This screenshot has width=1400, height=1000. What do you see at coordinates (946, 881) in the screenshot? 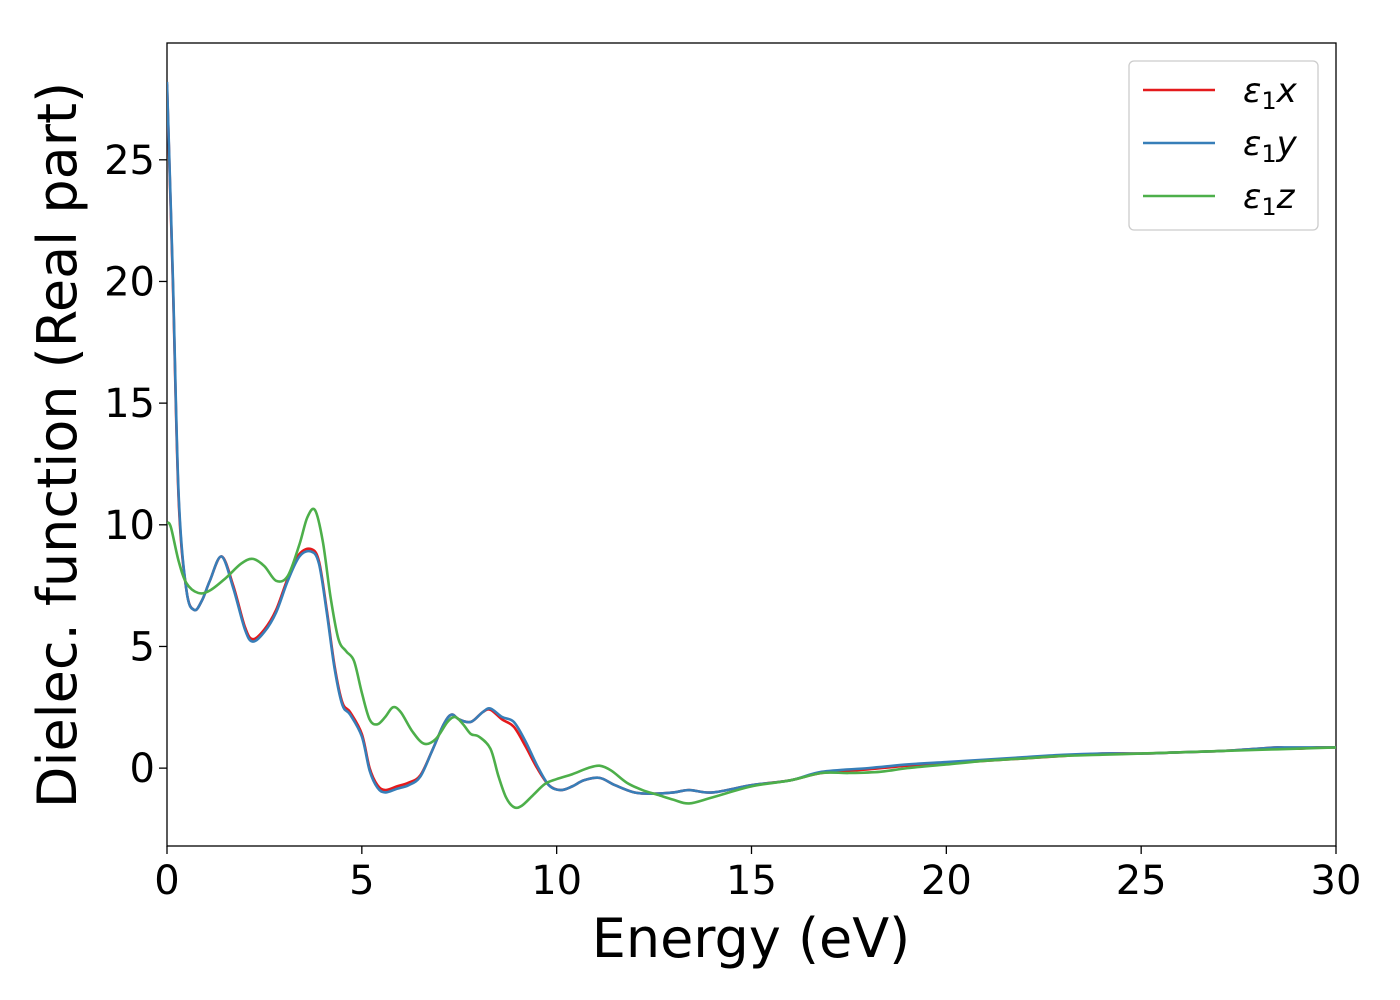
I see `x-tick-label: 20` at bounding box center [946, 881].